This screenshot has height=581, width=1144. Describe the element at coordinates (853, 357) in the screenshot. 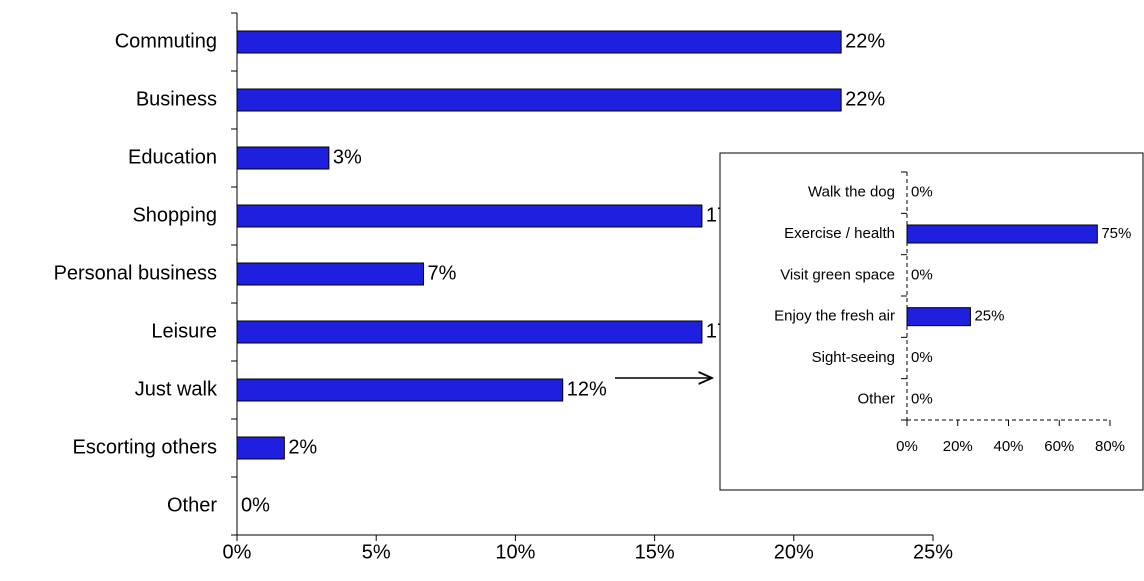

I see `category-label: Sight-seeing` at that location.